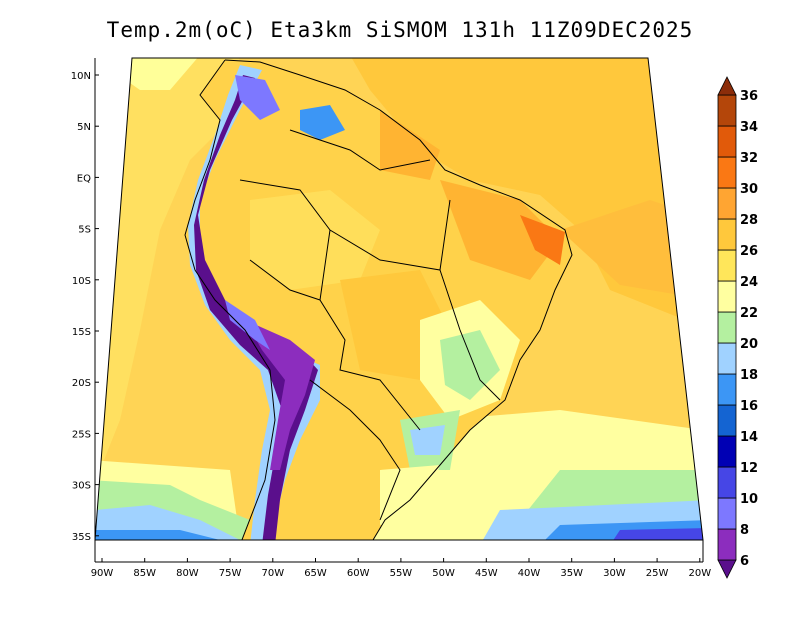 The image size is (800, 618). I want to click on x-tick-label: 45W, so click(486, 573).